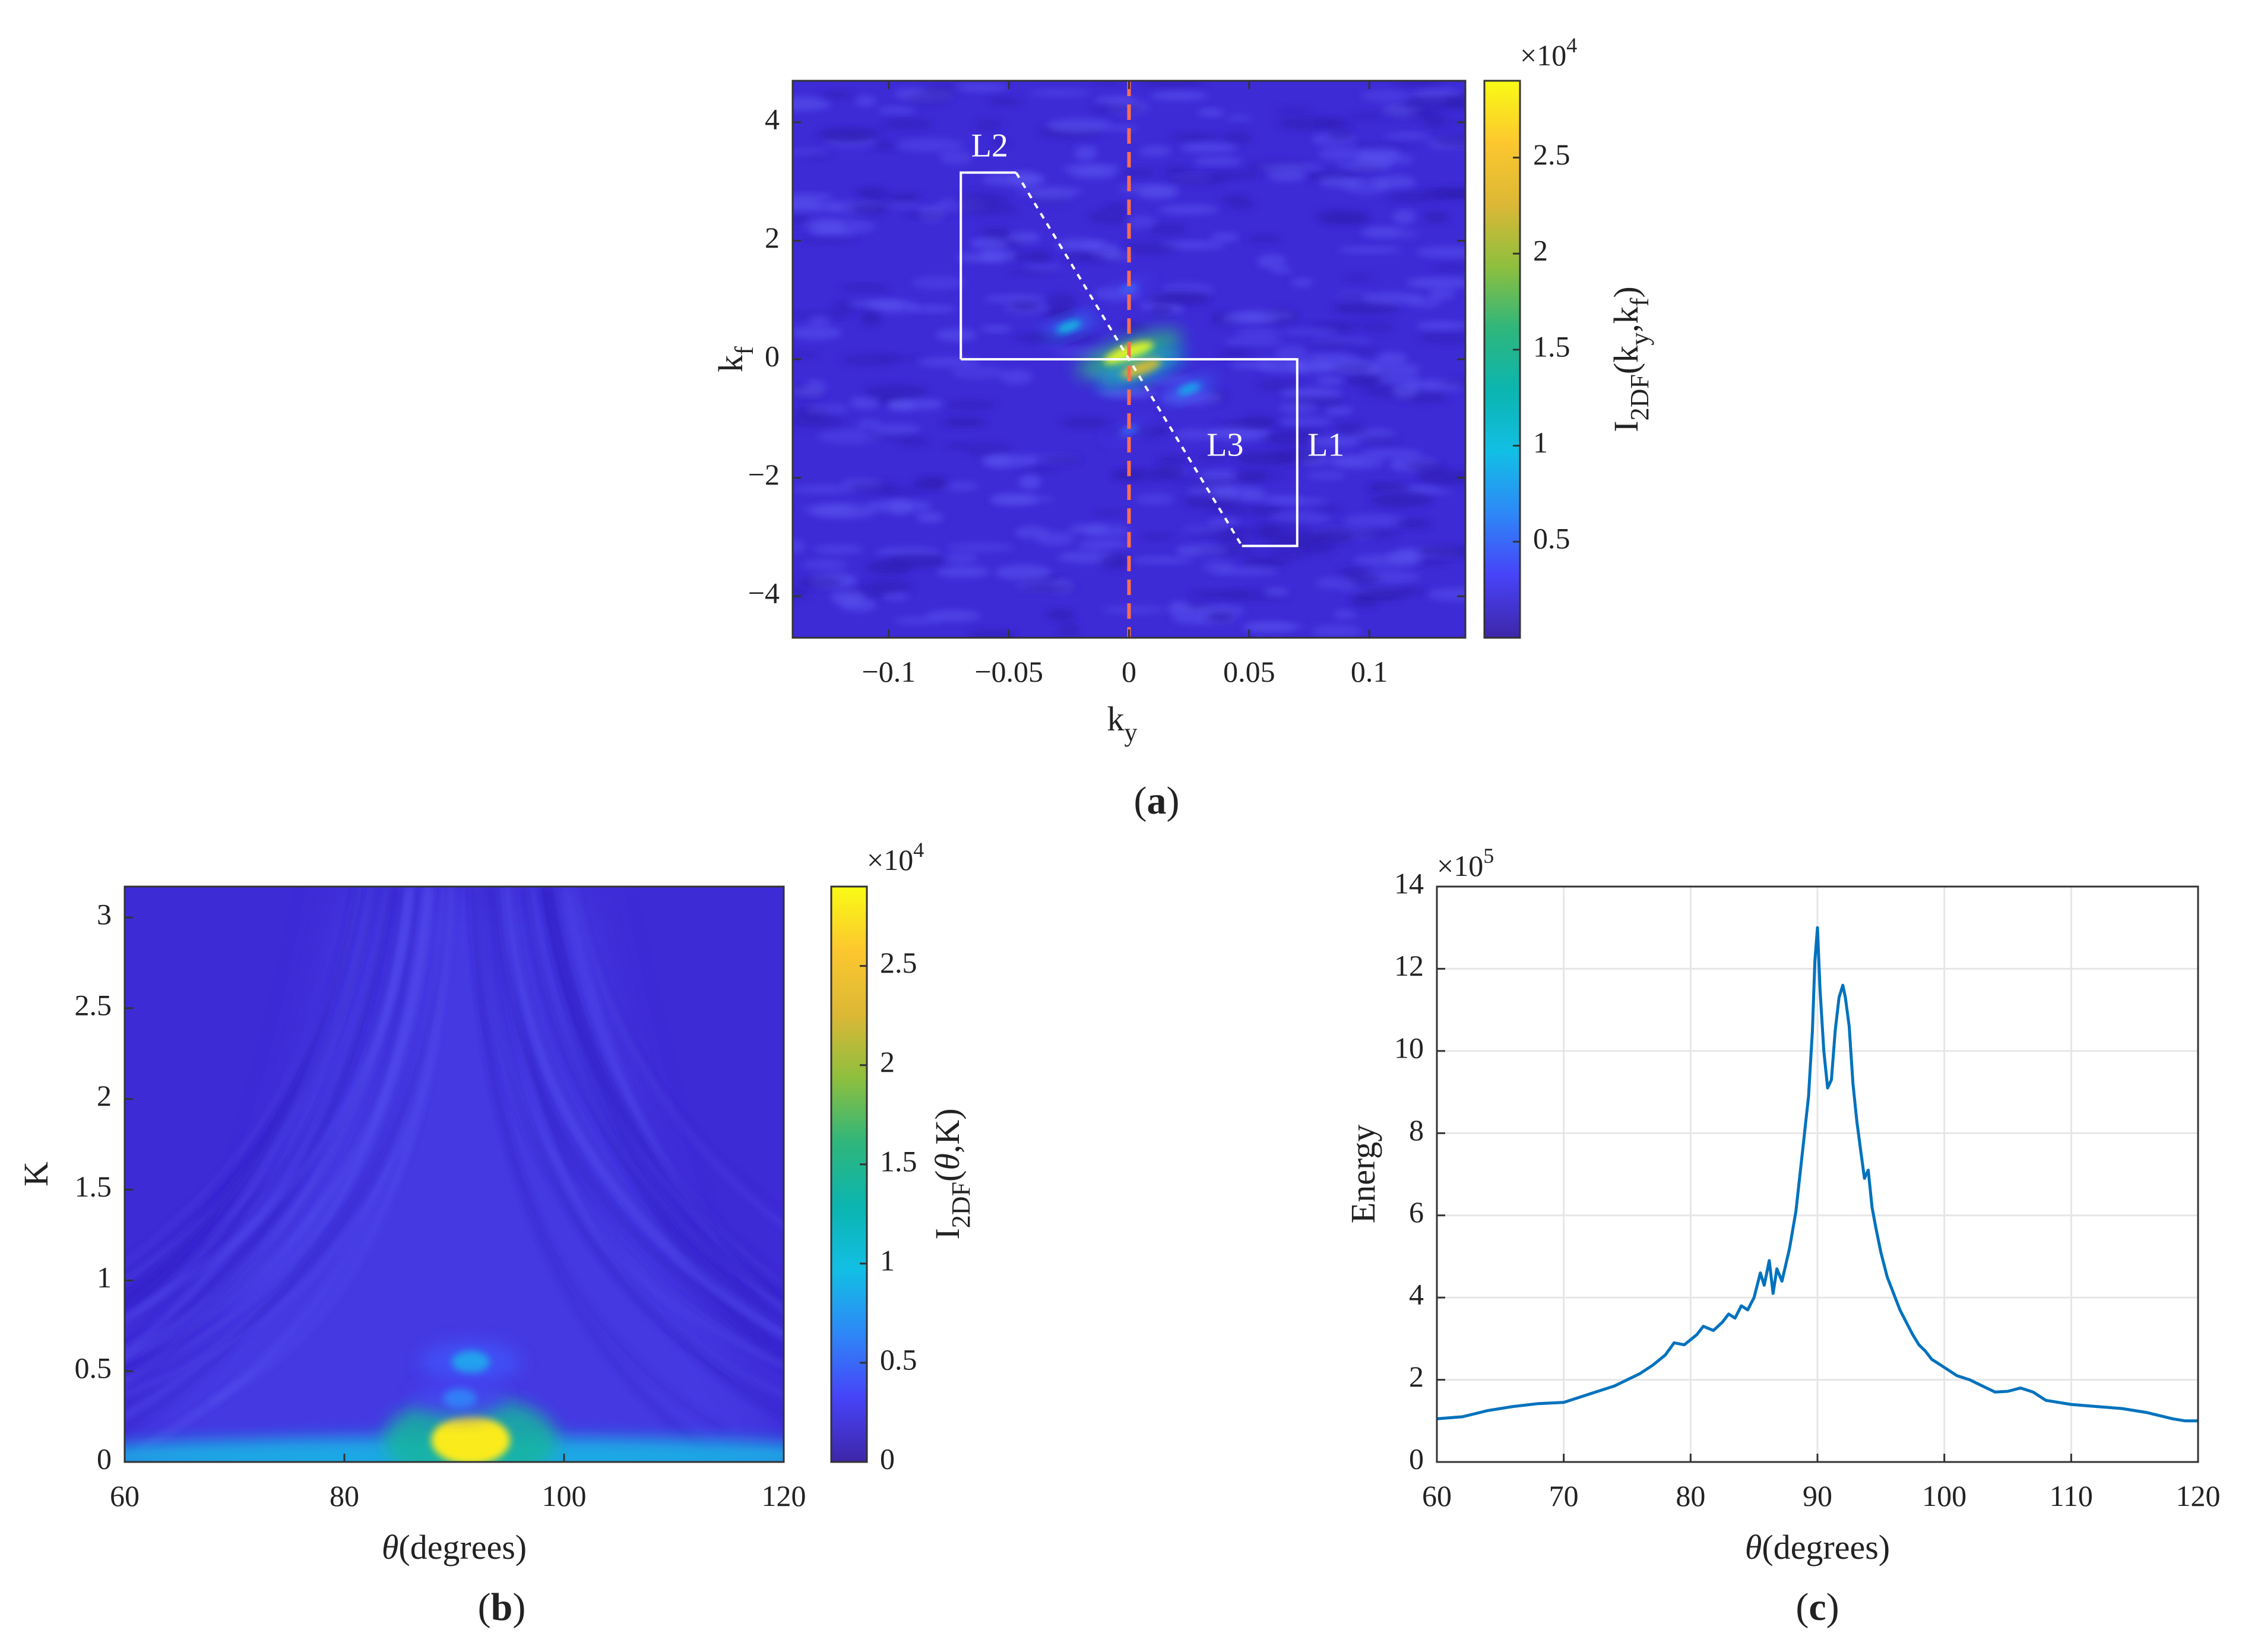 The height and width of the screenshot is (1652, 2242). What do you see at coordinates (454, 1547) in the screenshot?
I see `axes-b-xlabel: θ(degrees)` at bounding box center [454, 1547].